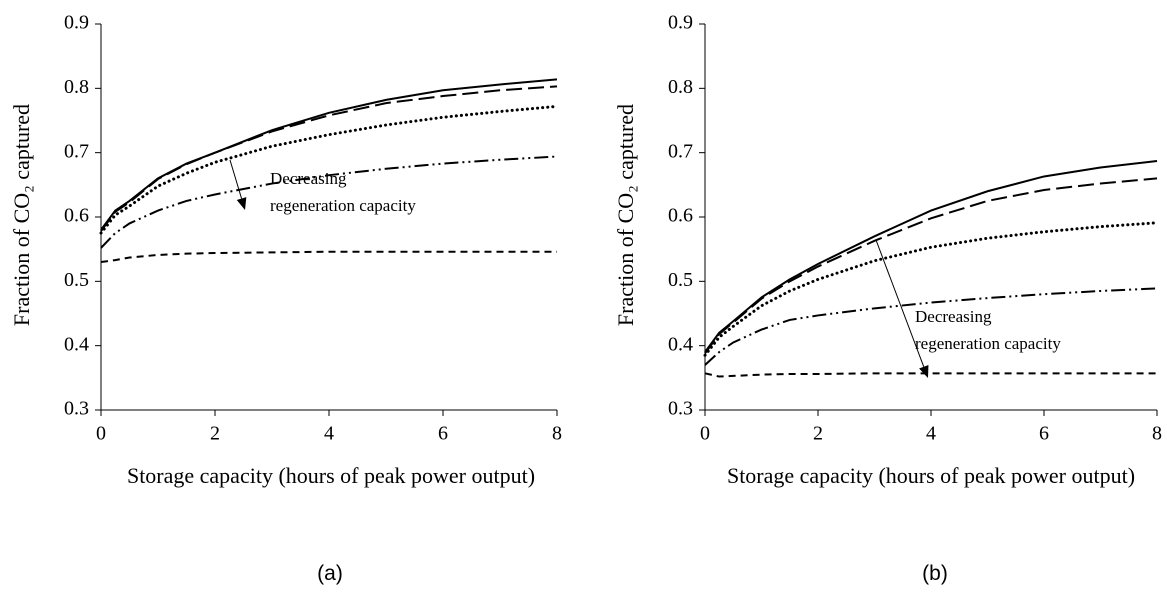 This screenshot has height=610, width=1167. I want to click on panel-label: (a), so click(330, 573).